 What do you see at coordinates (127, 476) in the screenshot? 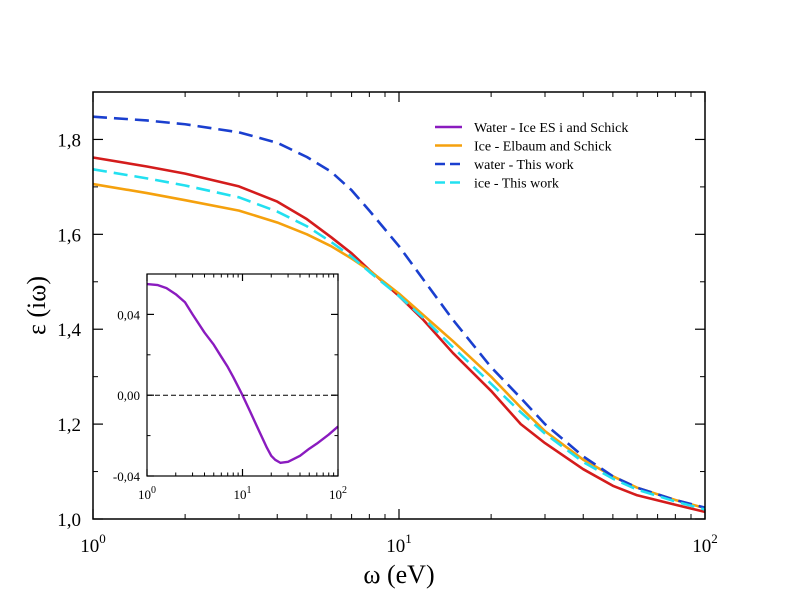
I see `y-tick-label: -0,04` at bounding box center [127, 476].